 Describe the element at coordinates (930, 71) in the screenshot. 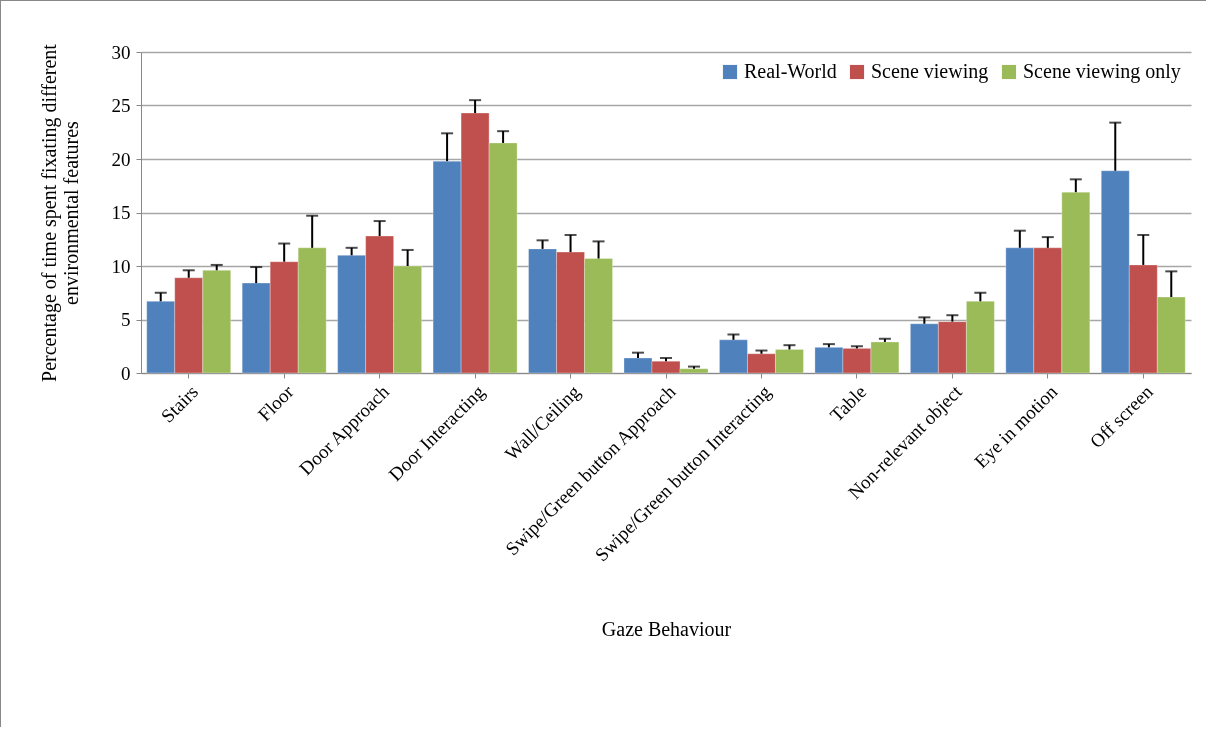

I see `legend-label: Scene viewing` at that location.